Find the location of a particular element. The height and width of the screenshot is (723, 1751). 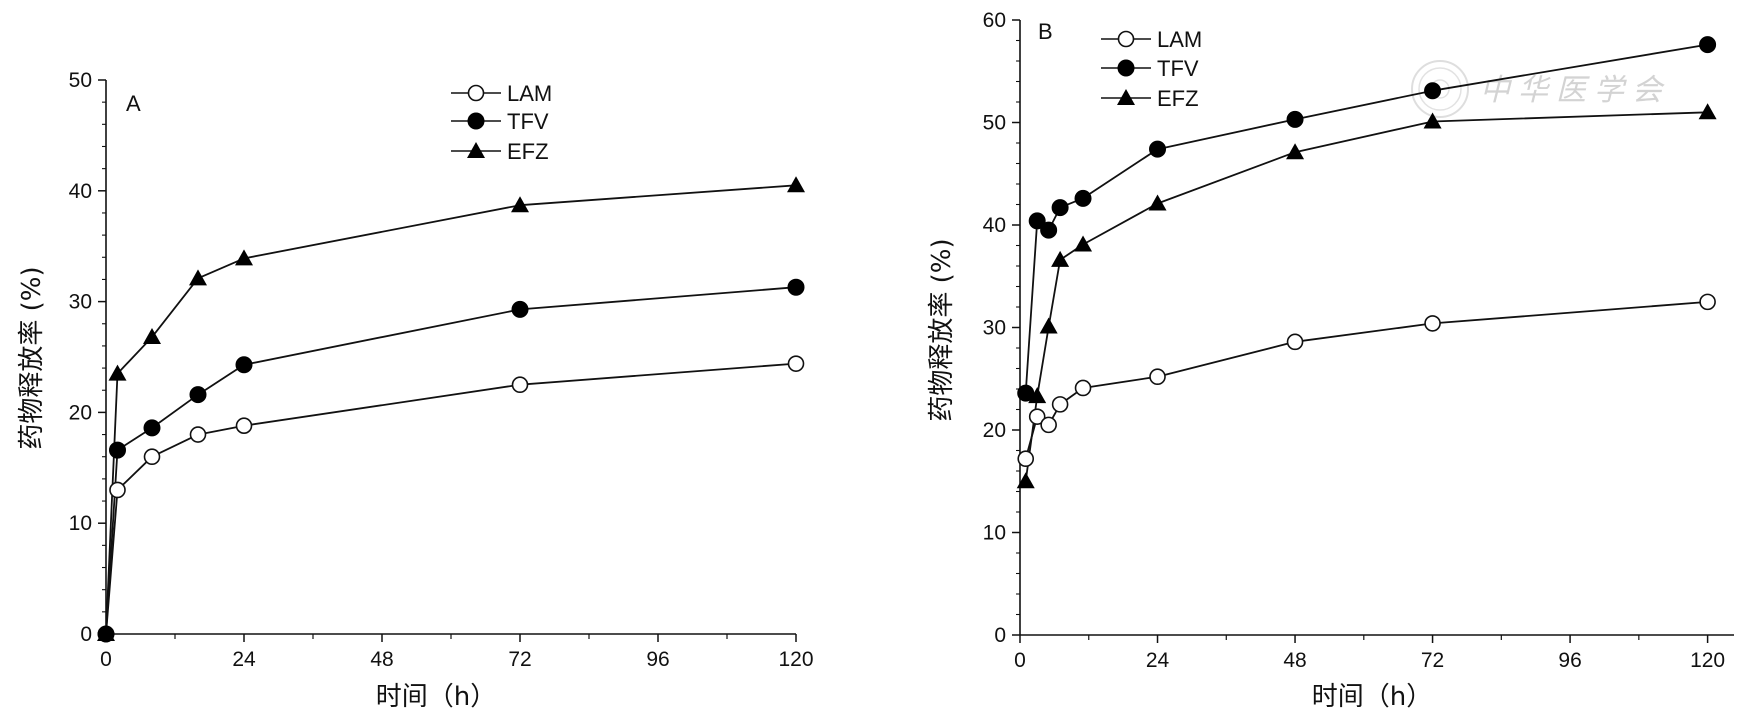

watermark-text: 中华医学会 is located at coordinates (1575, 90).